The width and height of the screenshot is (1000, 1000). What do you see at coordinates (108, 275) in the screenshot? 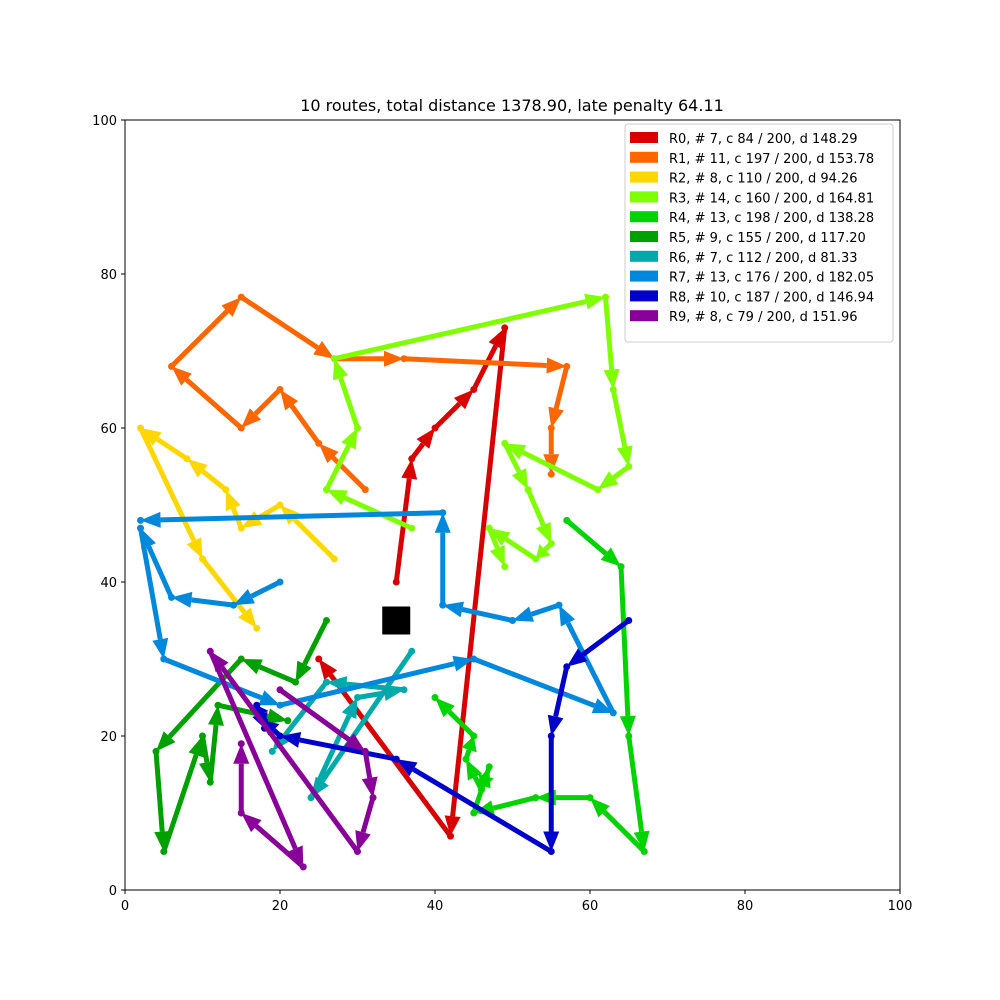
I see `y-tick-label: 80` at bounding box center [108, 275].